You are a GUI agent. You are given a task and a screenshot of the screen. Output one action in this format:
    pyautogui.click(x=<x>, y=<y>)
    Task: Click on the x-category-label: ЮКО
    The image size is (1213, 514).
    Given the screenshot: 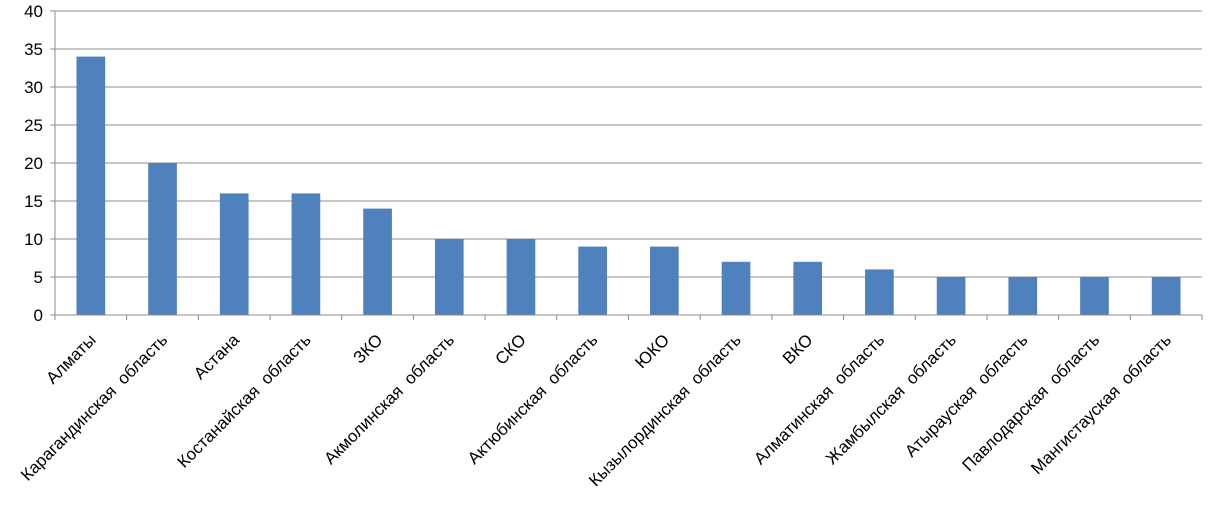 What is the action you would take?
    pyautogui.click(x=652, y=351)
    